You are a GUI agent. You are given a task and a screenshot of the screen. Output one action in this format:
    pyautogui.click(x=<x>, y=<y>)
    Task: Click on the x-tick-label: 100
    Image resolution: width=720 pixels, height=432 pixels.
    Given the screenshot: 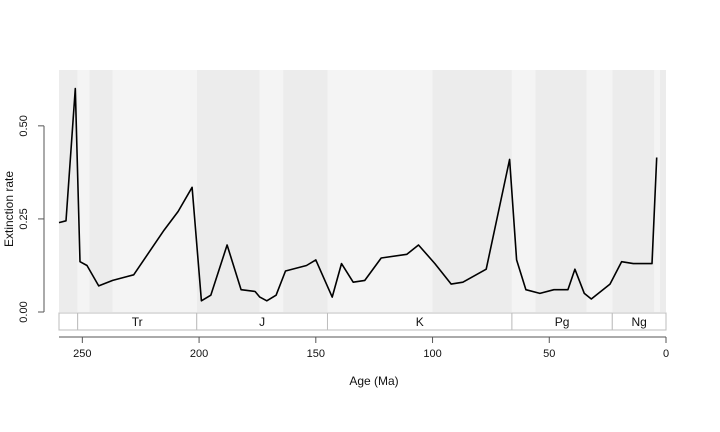 What is the action you would take?
    pyautogui.click(x=432, y=354)
    